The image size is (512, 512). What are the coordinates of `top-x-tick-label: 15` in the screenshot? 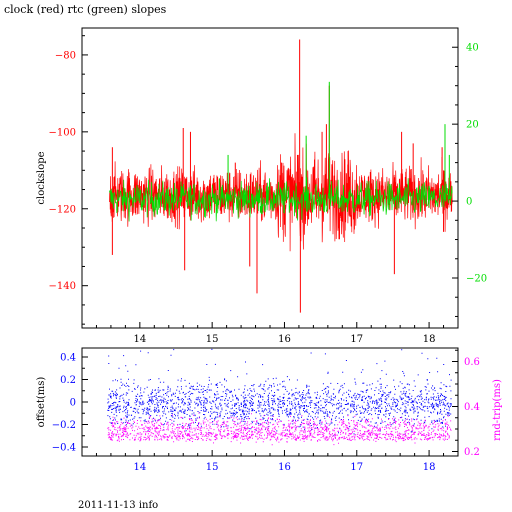 It's located at (212, 339).